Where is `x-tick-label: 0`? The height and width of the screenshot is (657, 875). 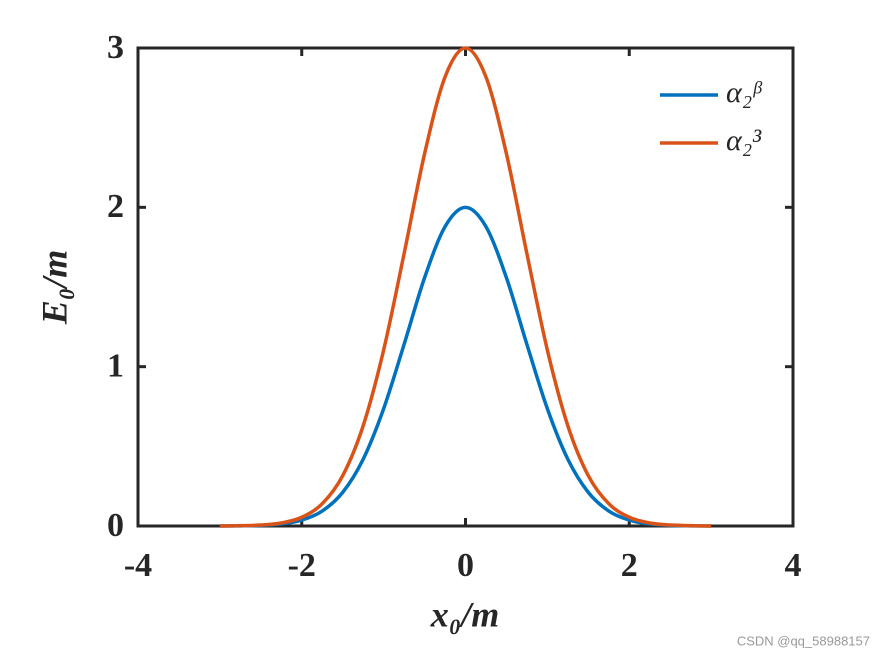
x-tick-label: 0 is located at coordinates (465, 565).